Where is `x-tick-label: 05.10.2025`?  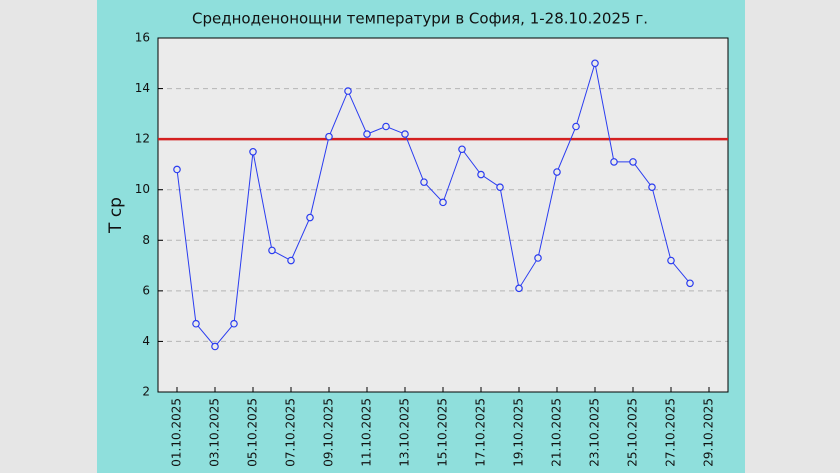
x-tick-label: 05.10.2025 is located at coordinates (253, 432).